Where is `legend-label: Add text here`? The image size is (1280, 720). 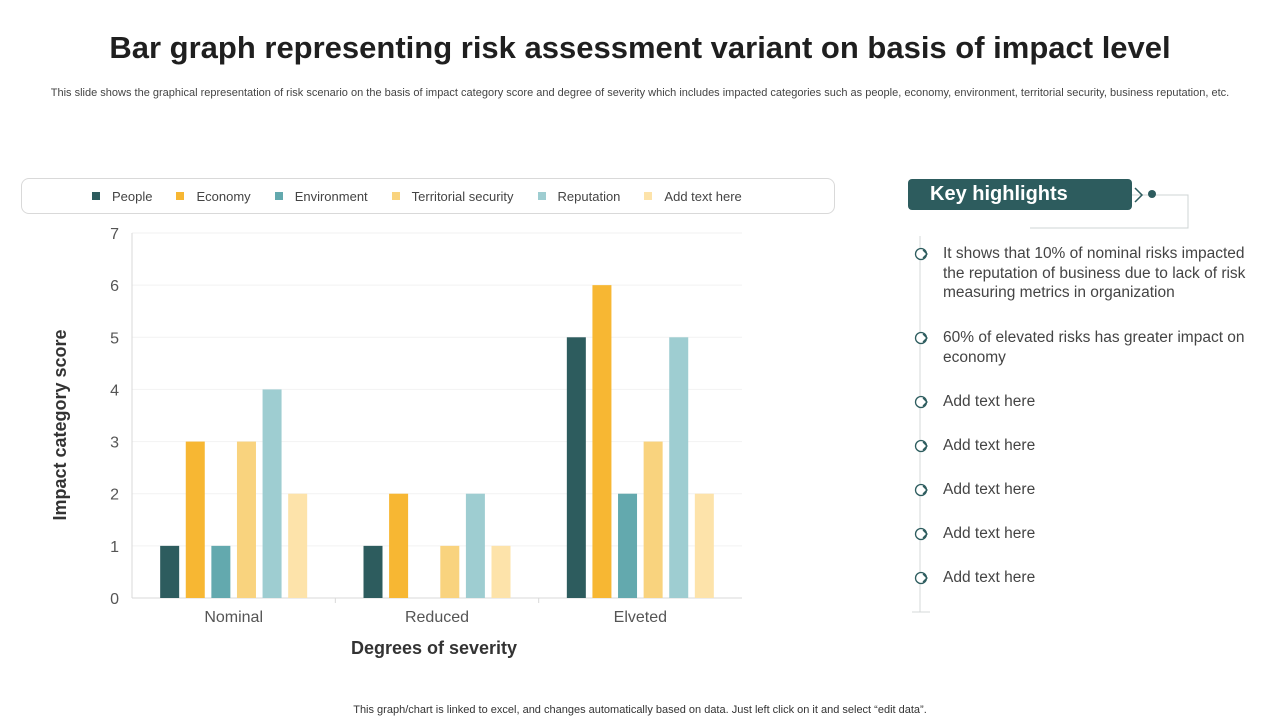
legend-label: Add text here is located at coordinates (703, 196).